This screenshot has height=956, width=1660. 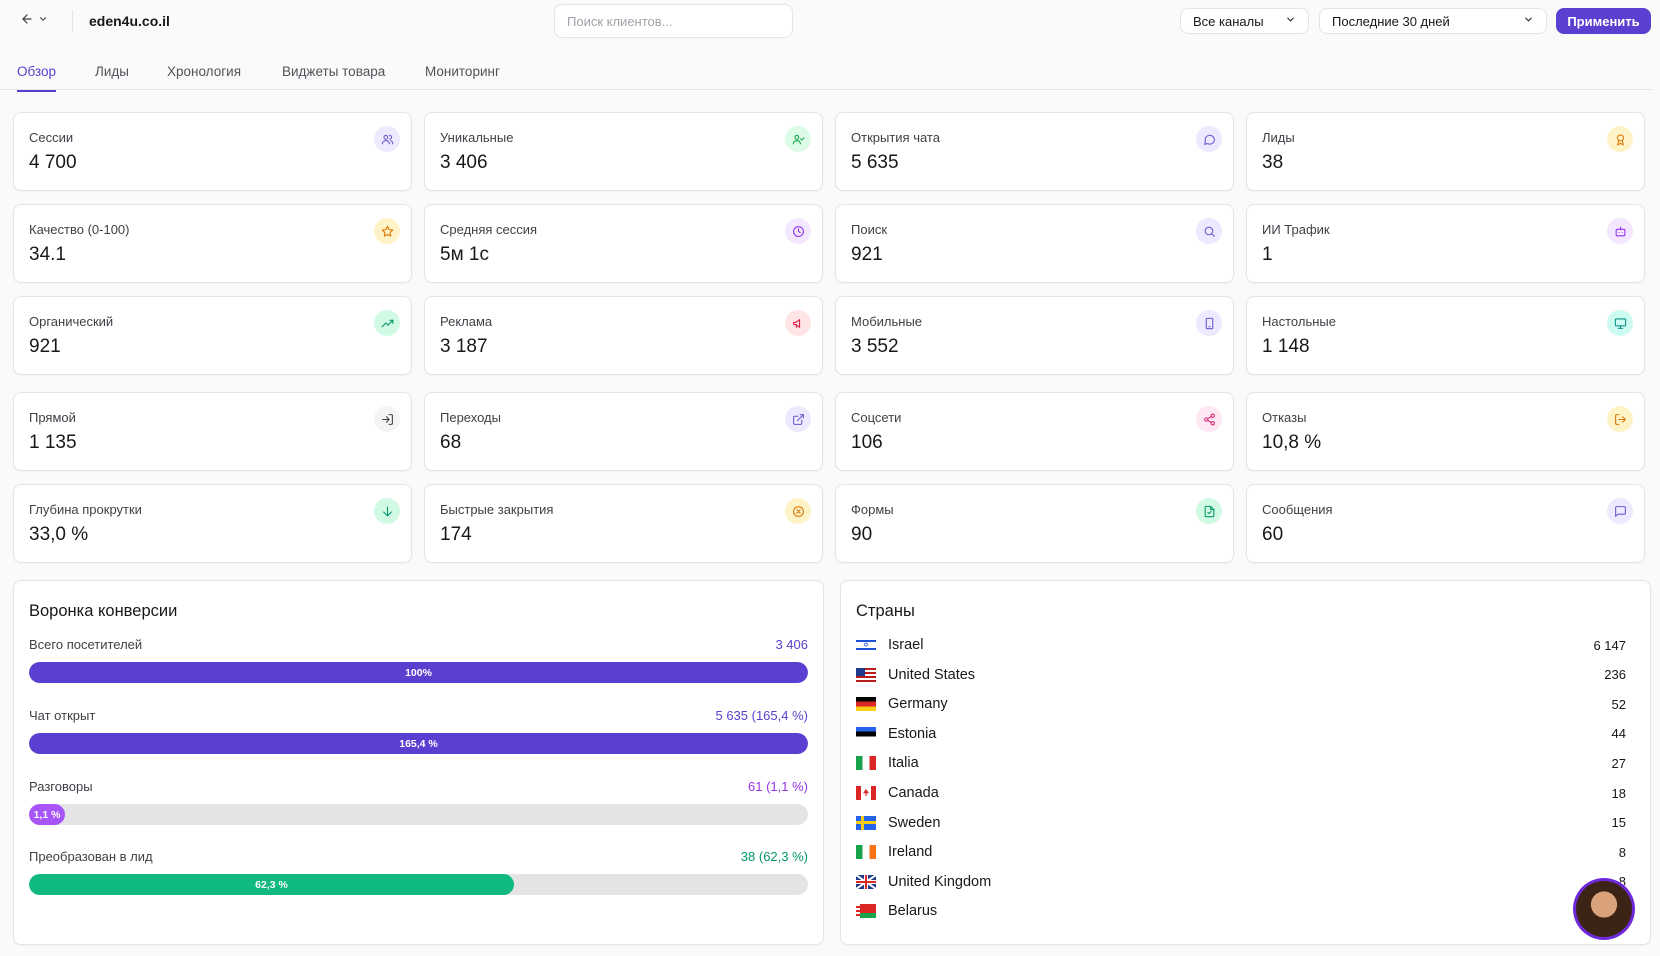 I want to click on funnel-bar-fill: 100%, so click(x=418, y=672).